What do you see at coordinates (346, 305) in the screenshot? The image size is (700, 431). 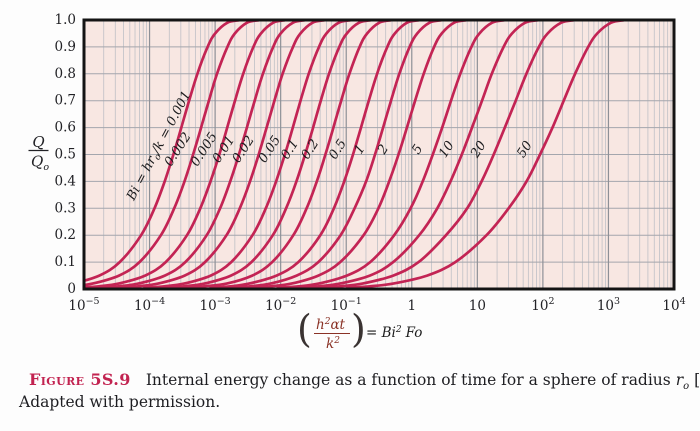 I see `x-tick-10−1: 10⁻¹` at bounding box center [346, 305].